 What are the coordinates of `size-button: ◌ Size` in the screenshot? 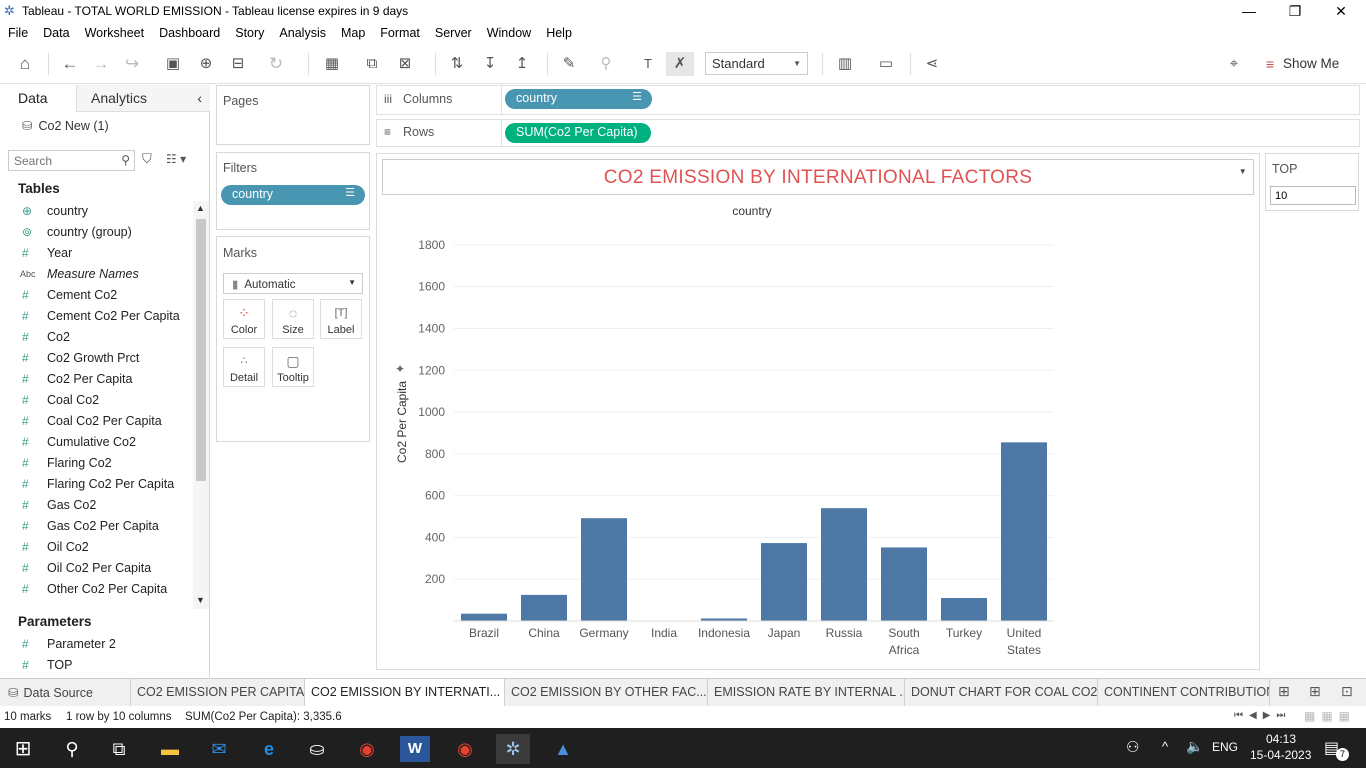 It's located at (293, 319).